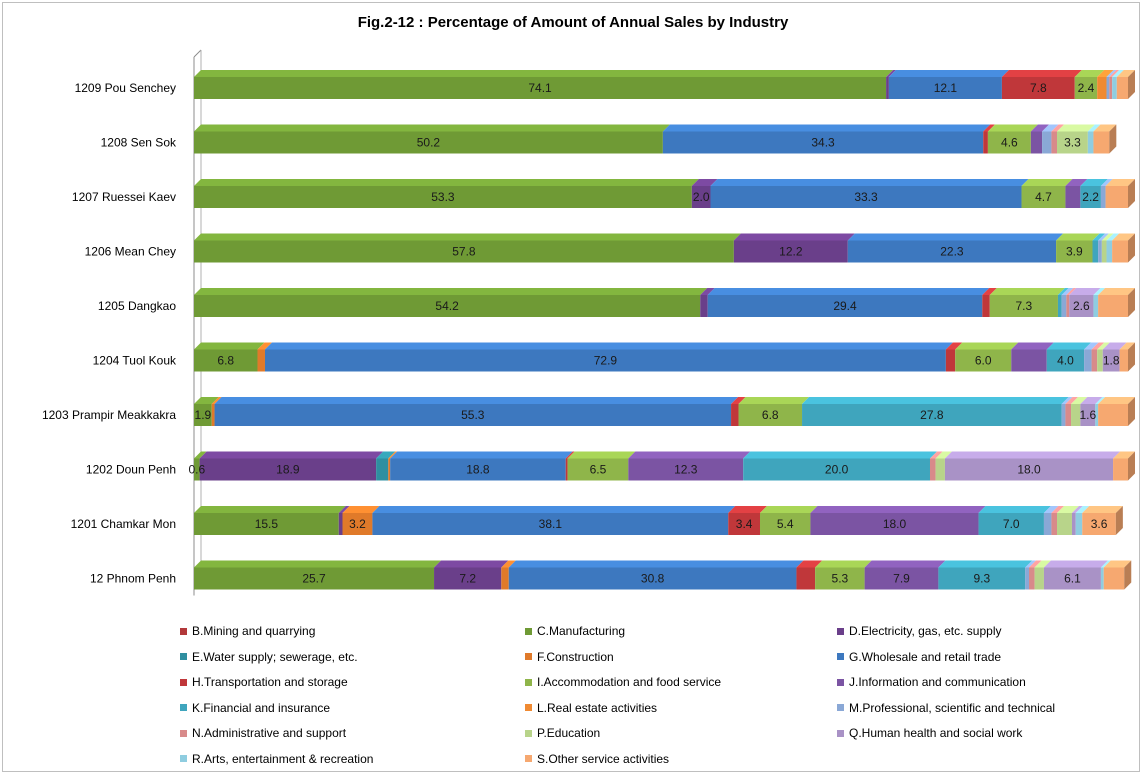 This screenshot has width=1146, height=776. I want to click on legend-item: S.Other service activities, so click(597, 759).